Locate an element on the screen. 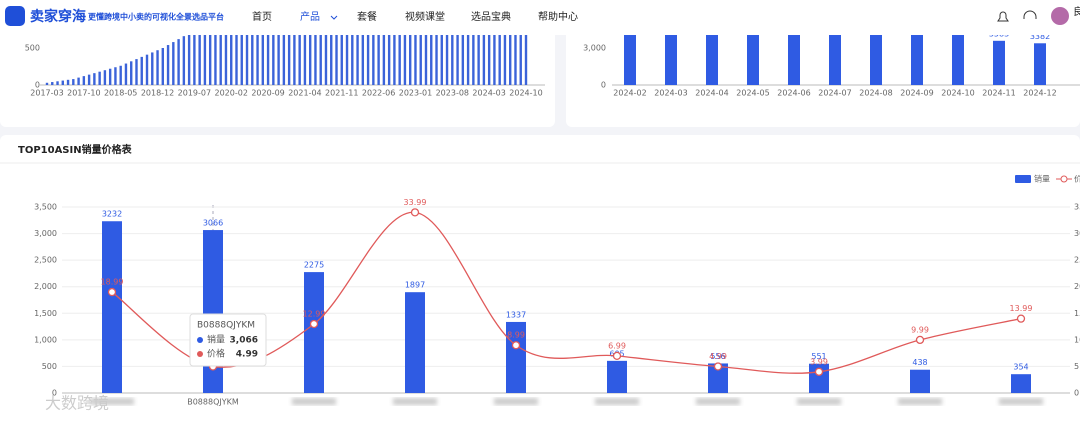 The height and width of the screenshot is (422, 1080). x-tick-label: 2021-04 is located at coordinates (304, 93).